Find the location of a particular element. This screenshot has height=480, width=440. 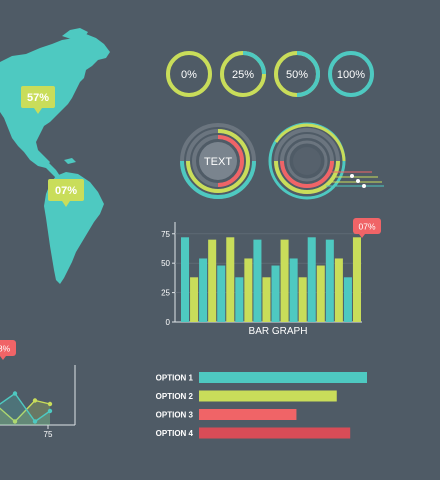

gauge-left-mid-arc is located at coordinates (218, 161).